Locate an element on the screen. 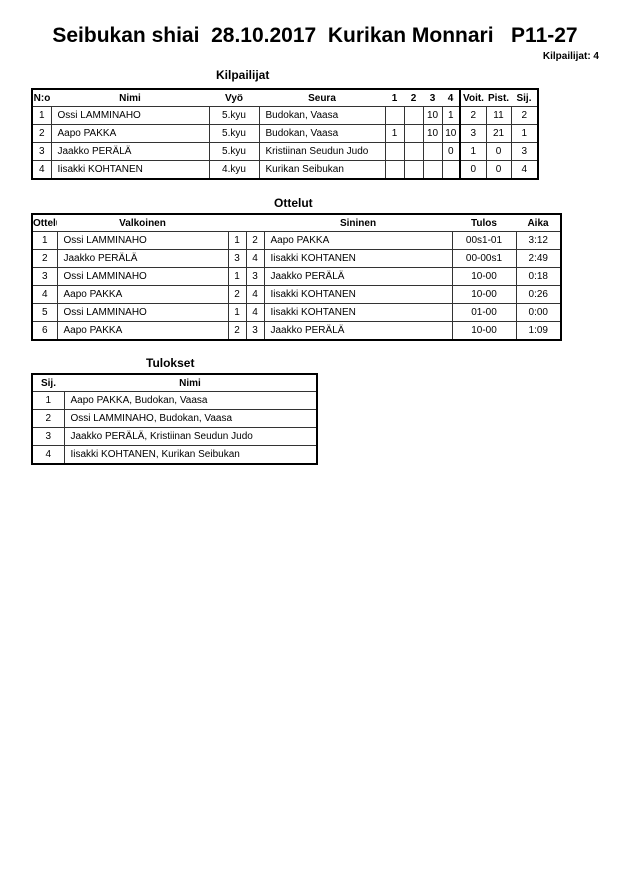 The image size is (630, 891). column-header: 1 is located at coordinates (394, 98).